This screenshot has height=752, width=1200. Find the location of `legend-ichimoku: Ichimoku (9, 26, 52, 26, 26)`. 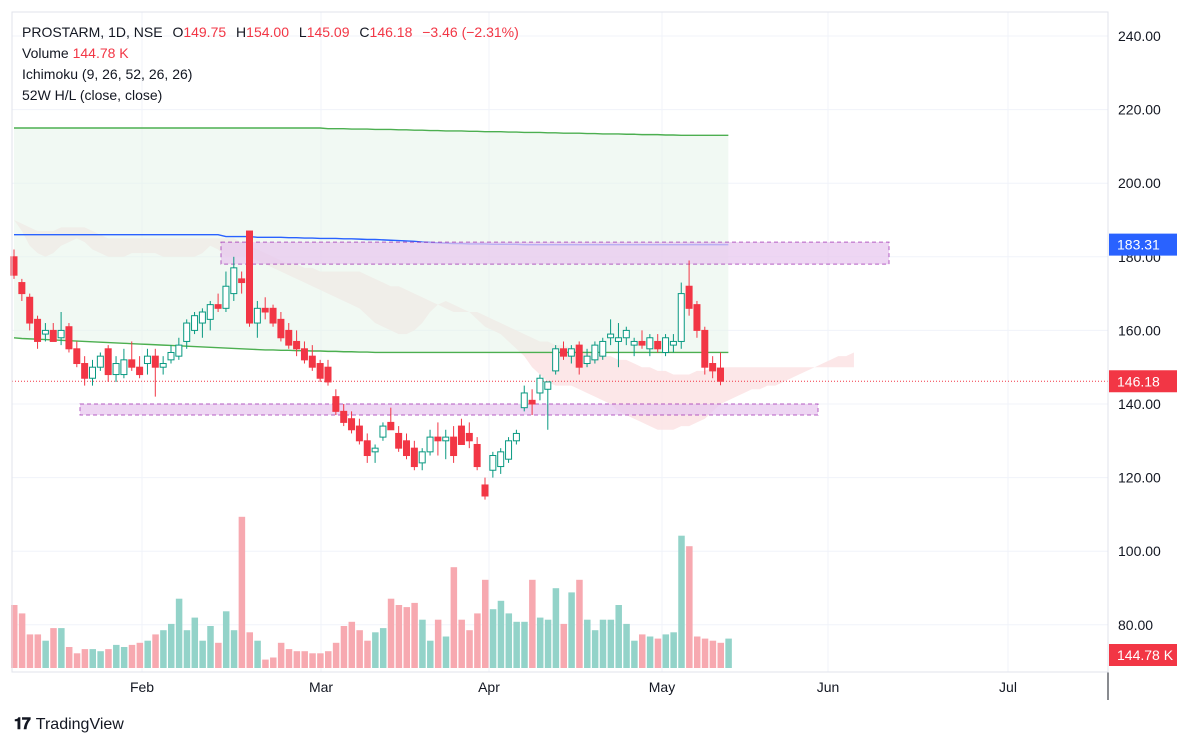

legend-ichimoku: Ichimoku (9, 26, 52, 26, 26) is located at coordinates (107, 74).